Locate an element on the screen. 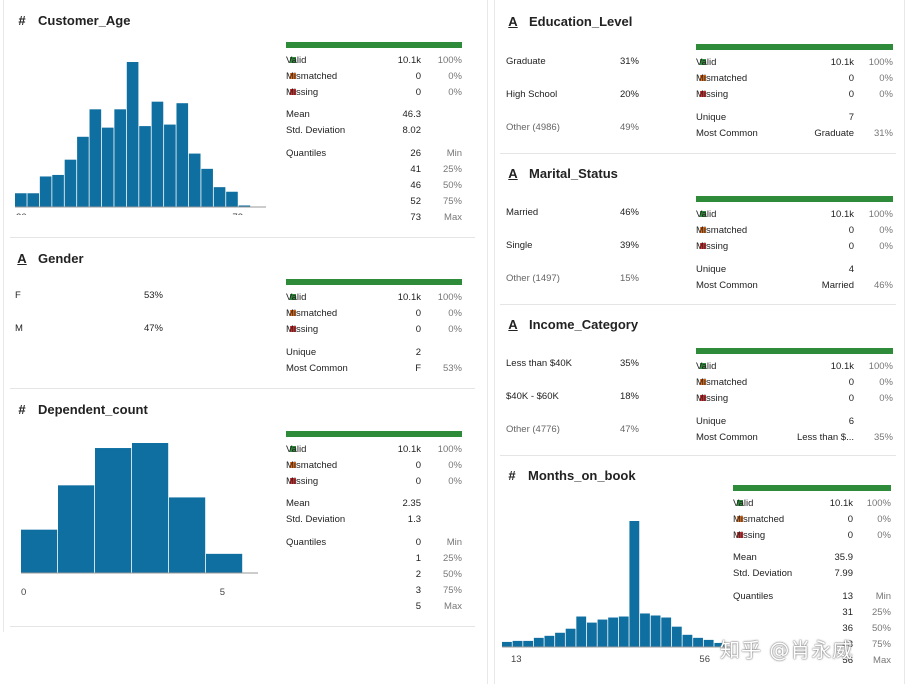 The height and width of the screenshot is (684, 911). column-title: Months_on_book is located at coordinates (582, 475).